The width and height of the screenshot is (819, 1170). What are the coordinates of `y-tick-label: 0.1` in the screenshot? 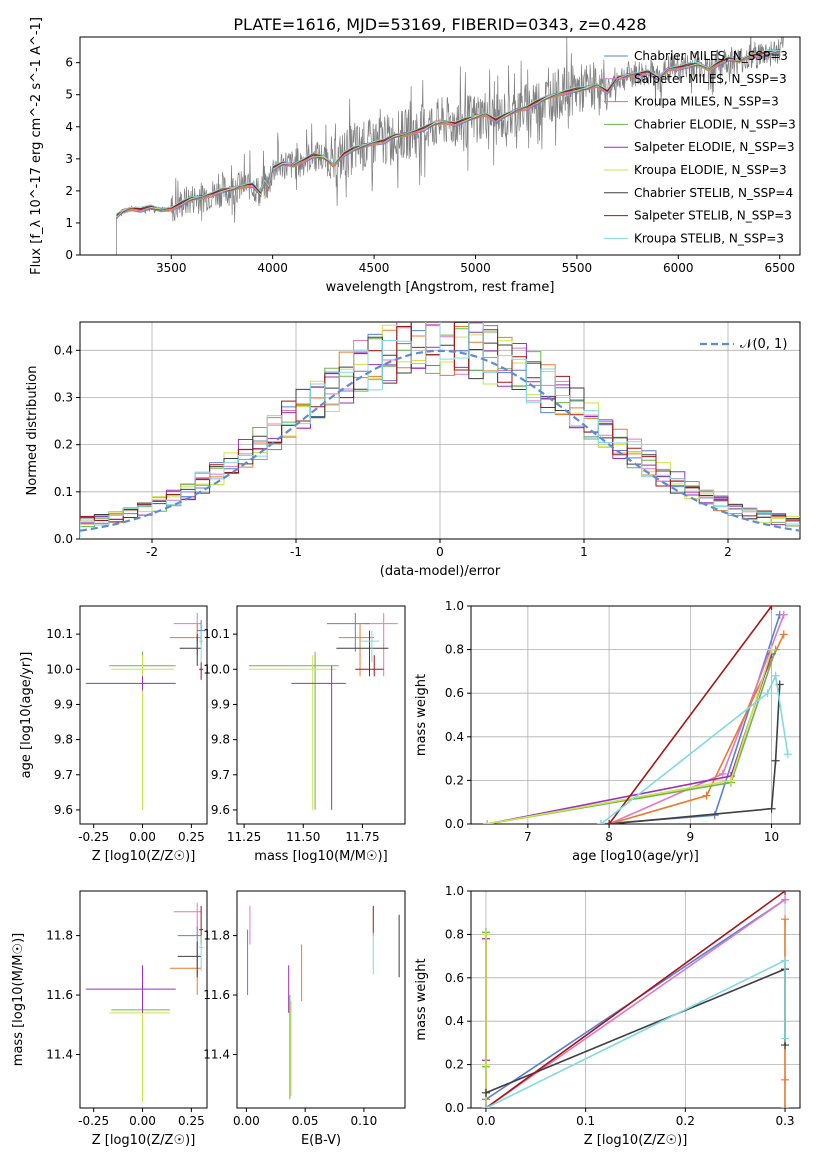 It's located at (63, 492).